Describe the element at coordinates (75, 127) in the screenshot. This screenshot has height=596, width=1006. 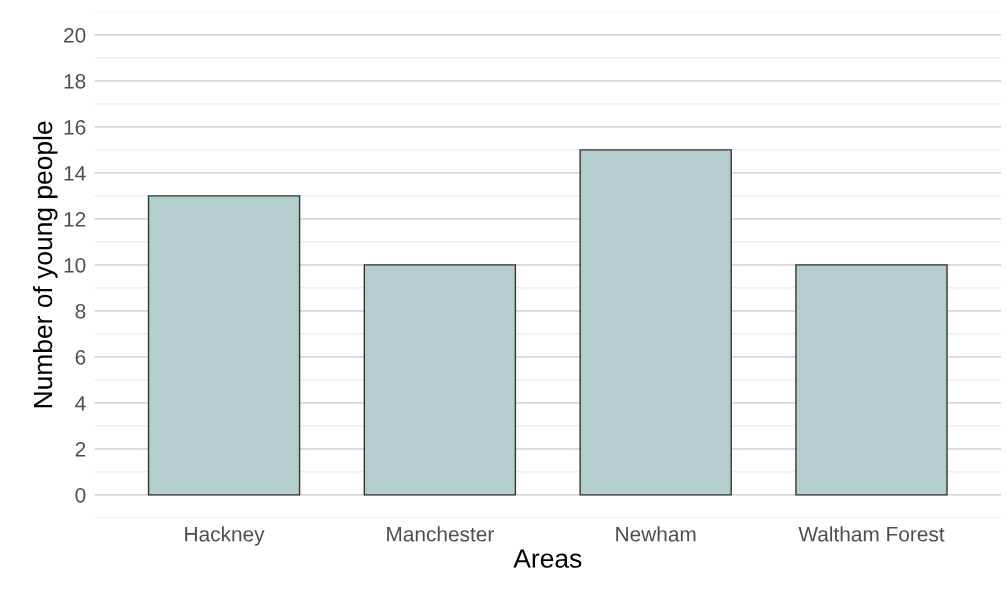
I see `y-tick-label: 16` at that location.